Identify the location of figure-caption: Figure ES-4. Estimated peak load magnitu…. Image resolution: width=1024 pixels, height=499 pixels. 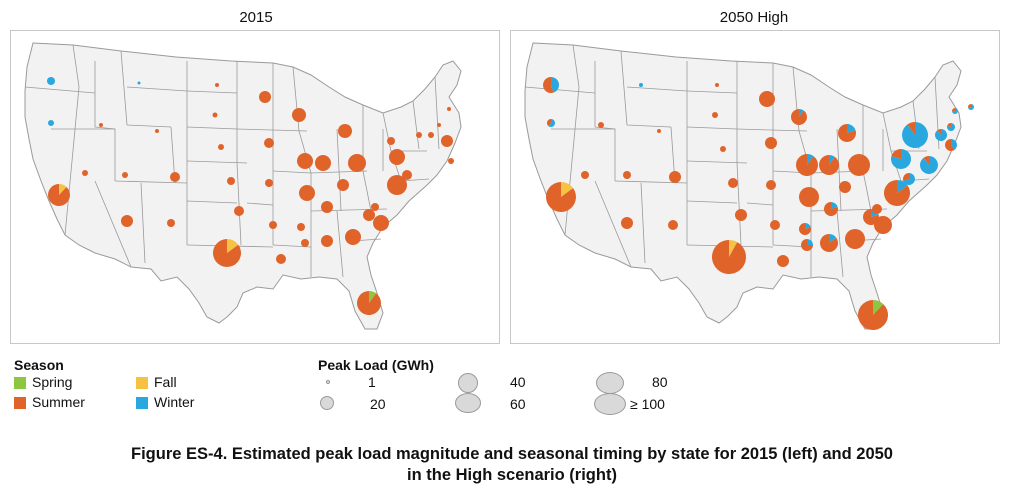
(512, 465).